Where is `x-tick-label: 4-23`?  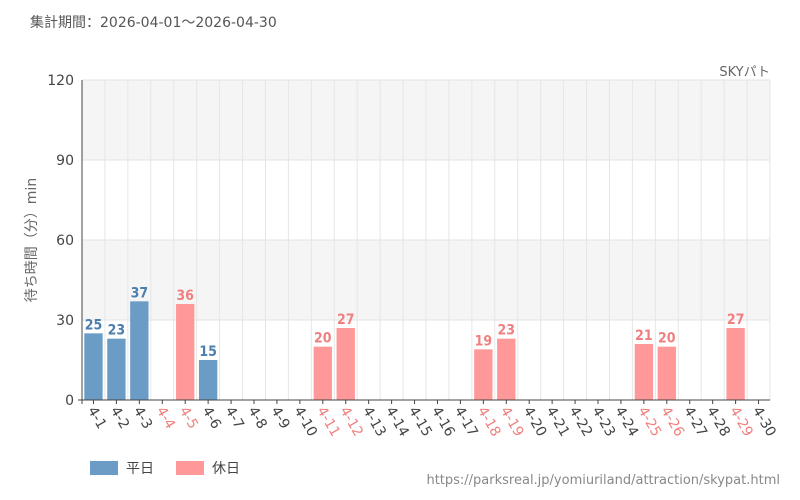 x-tick-label: 4-23 is located at coordinates (604, 422).